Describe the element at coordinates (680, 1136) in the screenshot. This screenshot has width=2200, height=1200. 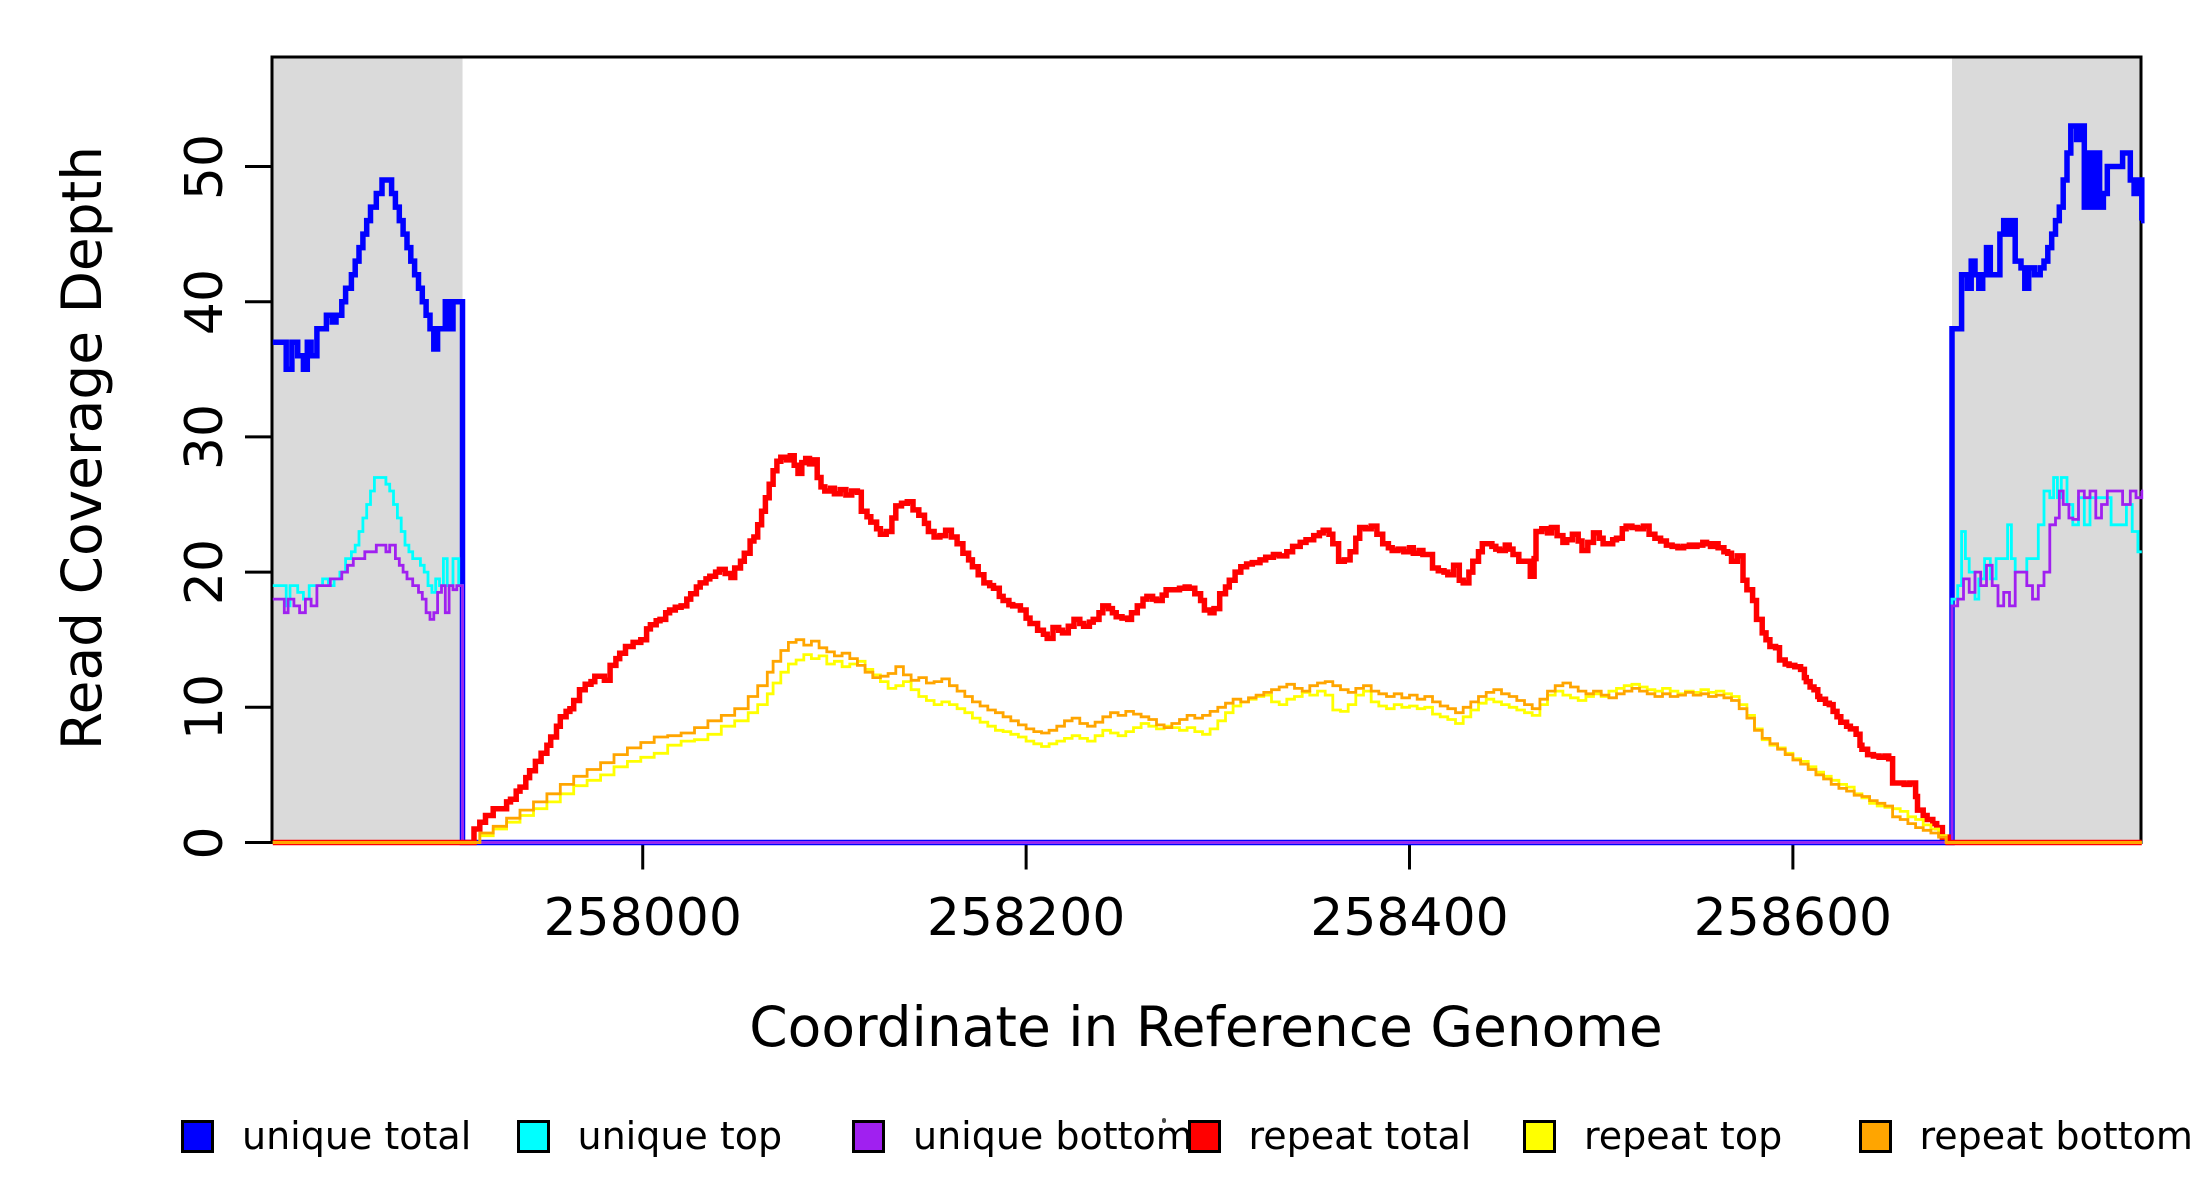
I see `legend-label-unique-top: unique top` at that location.